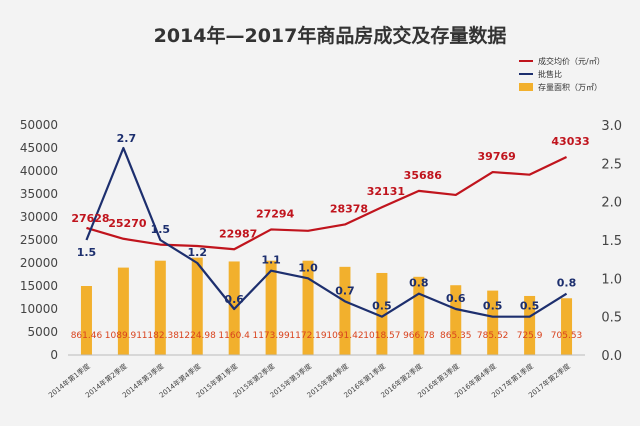 The image size is (640, 426). Describe the element at coordinates (160, 336) in the screenshot. I see `bar-value-label-2: 1182.38` at that location.